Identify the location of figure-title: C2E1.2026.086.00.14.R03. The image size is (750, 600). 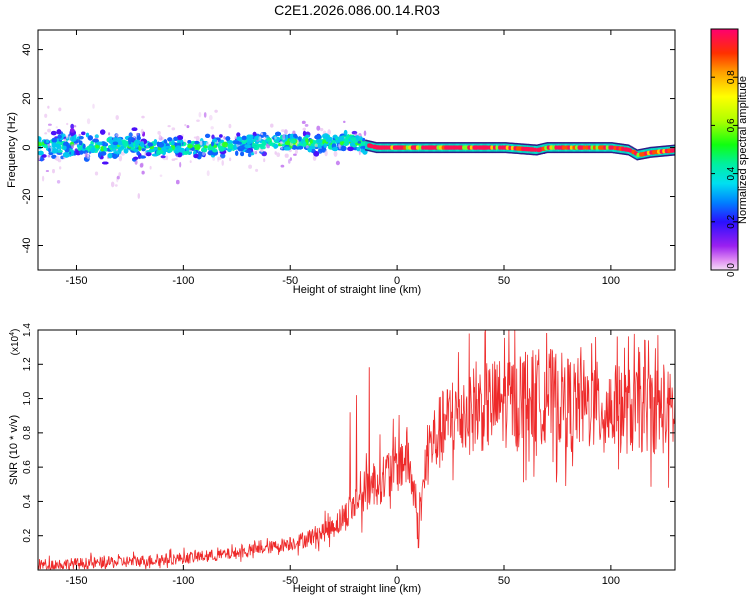
(357, 10).